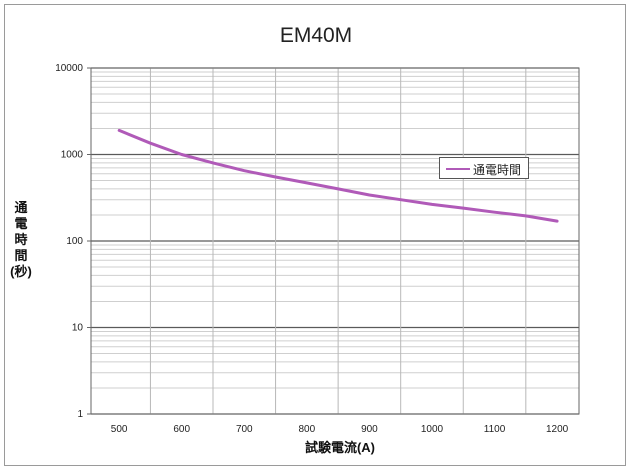  I want to click on y-tick-label: 1, so click(80, 414).